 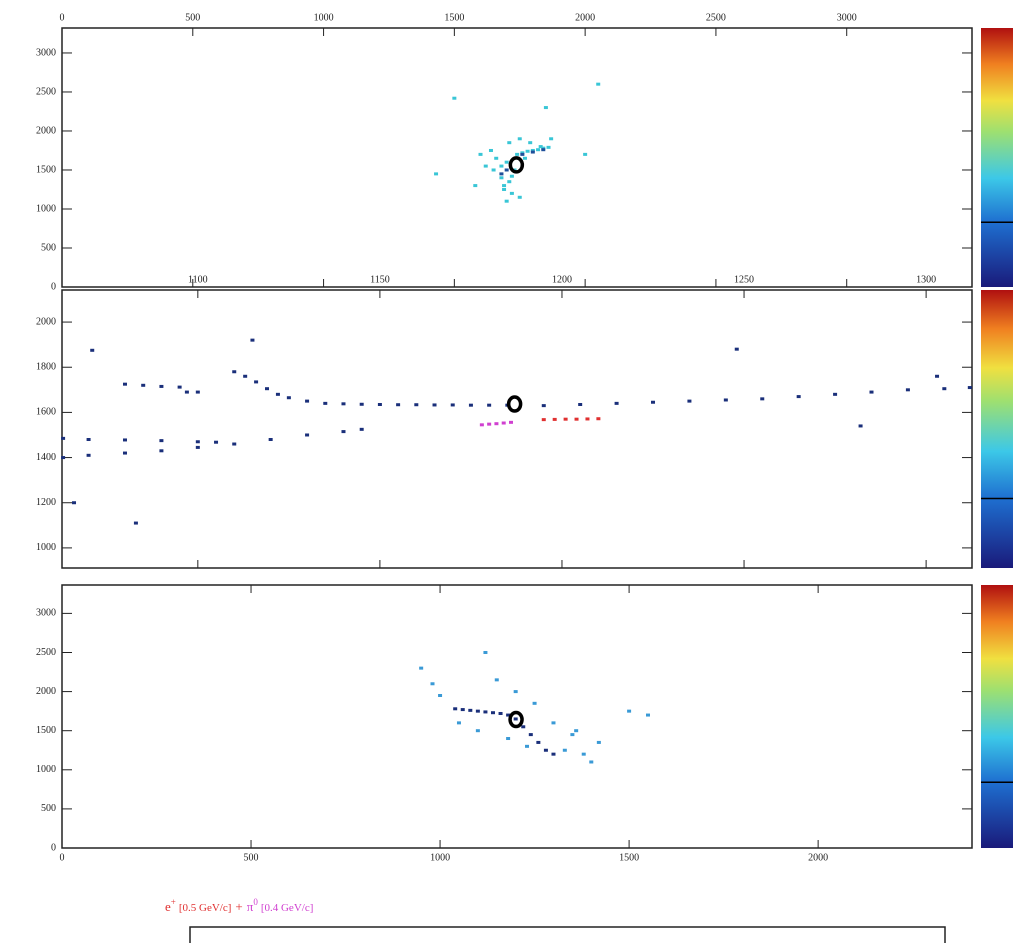 I want to click on particle: e, so click(x=168, y=906).